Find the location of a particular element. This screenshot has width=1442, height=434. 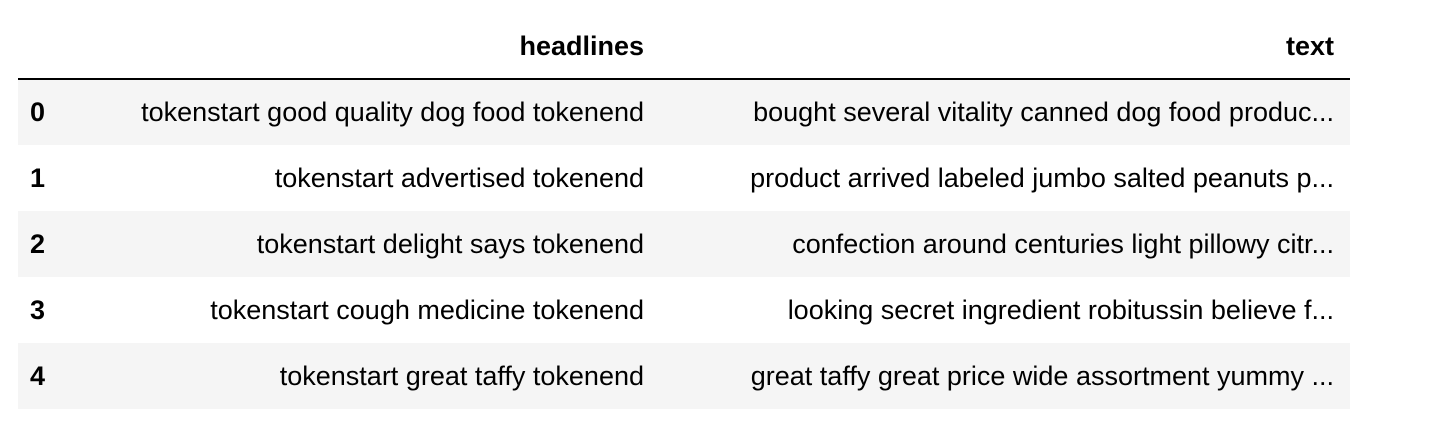

row-index: 4 is located at coordinates (38, 375).